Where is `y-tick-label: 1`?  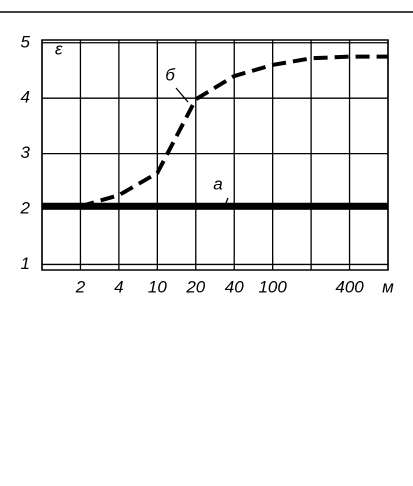
y-tick-label: 1 is located at coordinates (25, 263).